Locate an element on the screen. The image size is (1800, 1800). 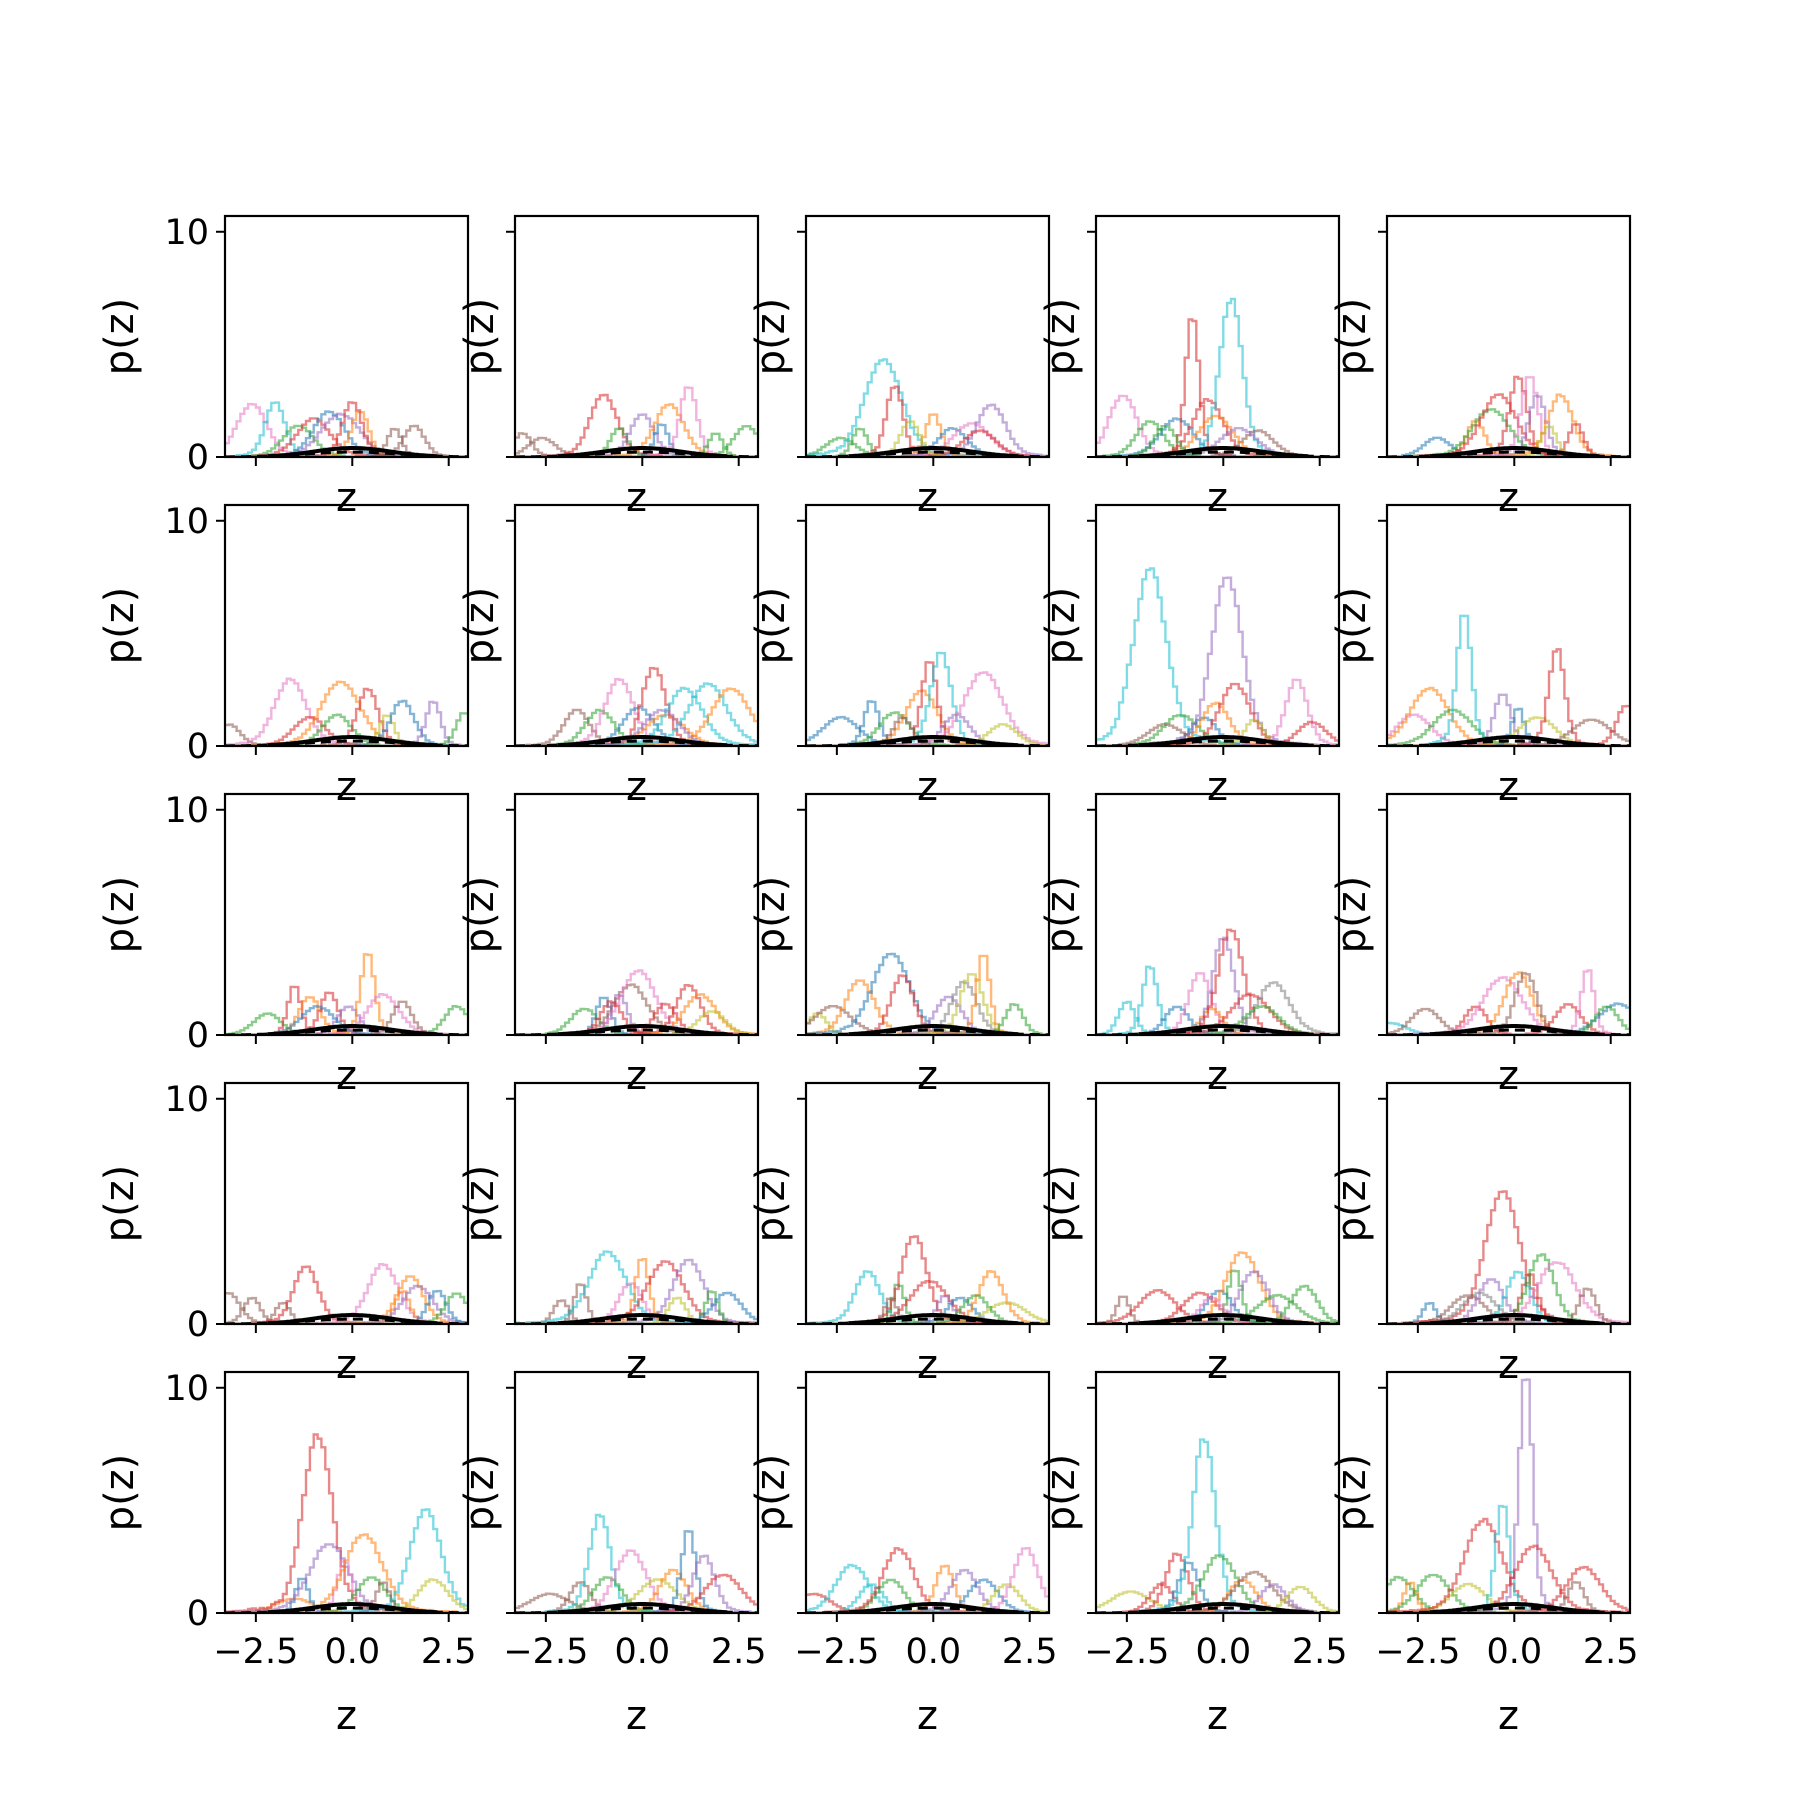
subplot-r1-c1: 0 10 z p(z) is located at coordinates (283, 367).